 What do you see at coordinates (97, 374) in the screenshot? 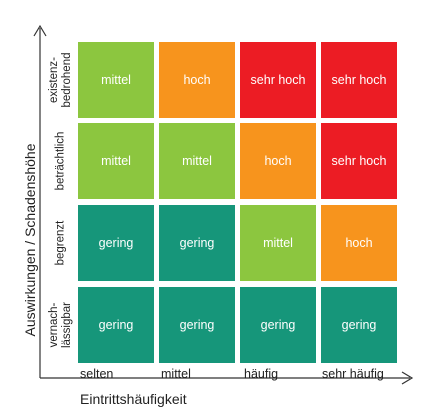
I see `x-label-selten: selten` at bounding box center [97, 374].